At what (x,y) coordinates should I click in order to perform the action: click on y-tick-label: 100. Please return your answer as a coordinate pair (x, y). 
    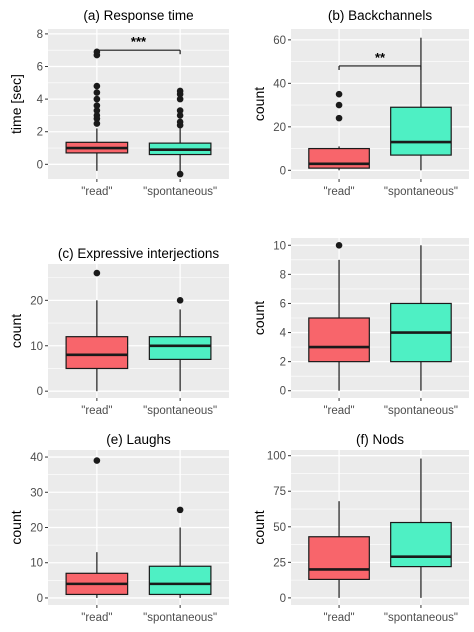
    Looking at the image, I should click on (276, 457).